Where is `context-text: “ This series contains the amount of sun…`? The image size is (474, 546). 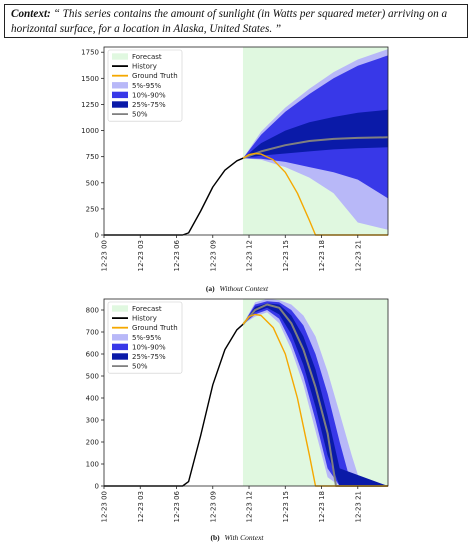
context-text: “ This series contains the amount of sun… is located at coordinates (229, 21).